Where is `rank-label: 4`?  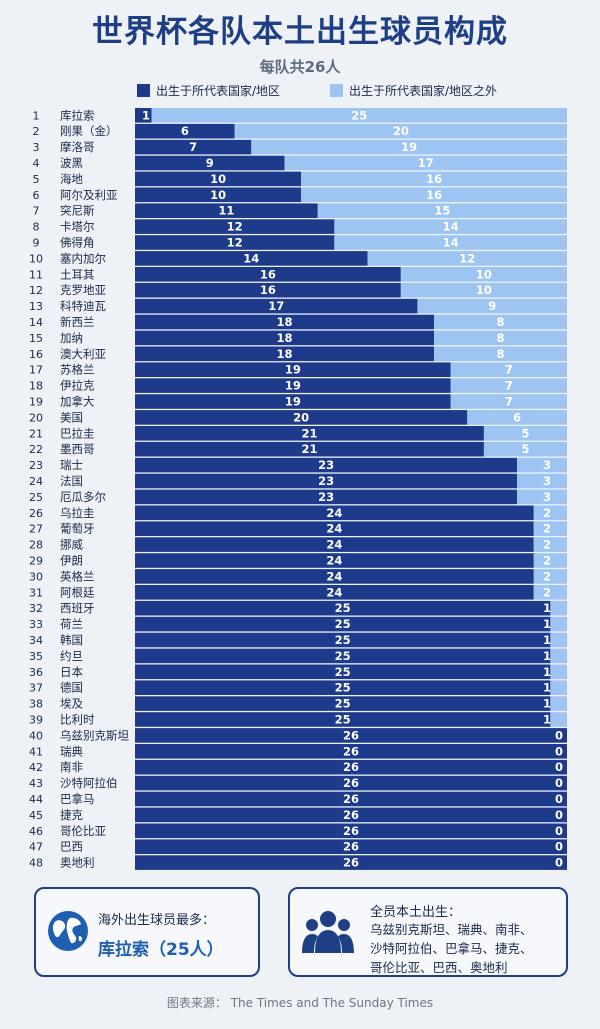 rank-label: 4 is located at coordinates (36, 163).